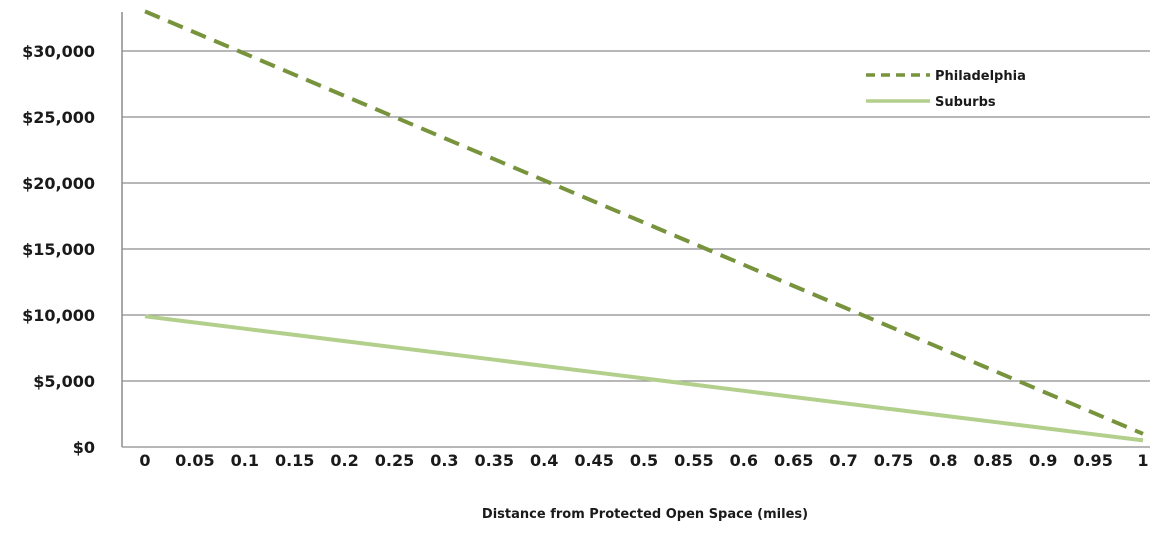 This screenshot has width=1155, height=557. Describe the element at coordinates (593, 460) in the screenshot. I see `x-tick-label: 0.45` at that location.